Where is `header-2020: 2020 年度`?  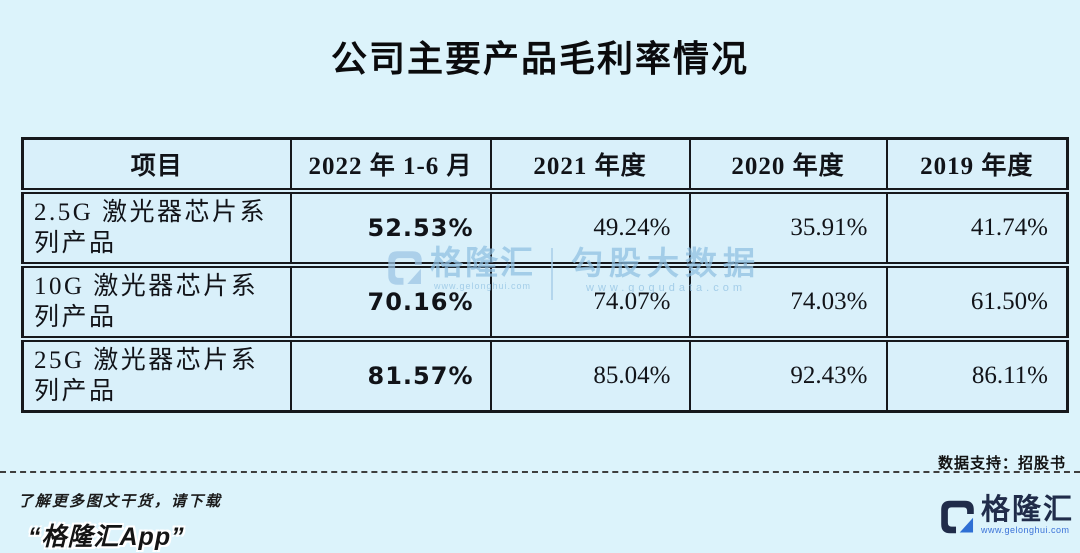
header-2020: 2020 年度 is located at coordinates (788, 164).